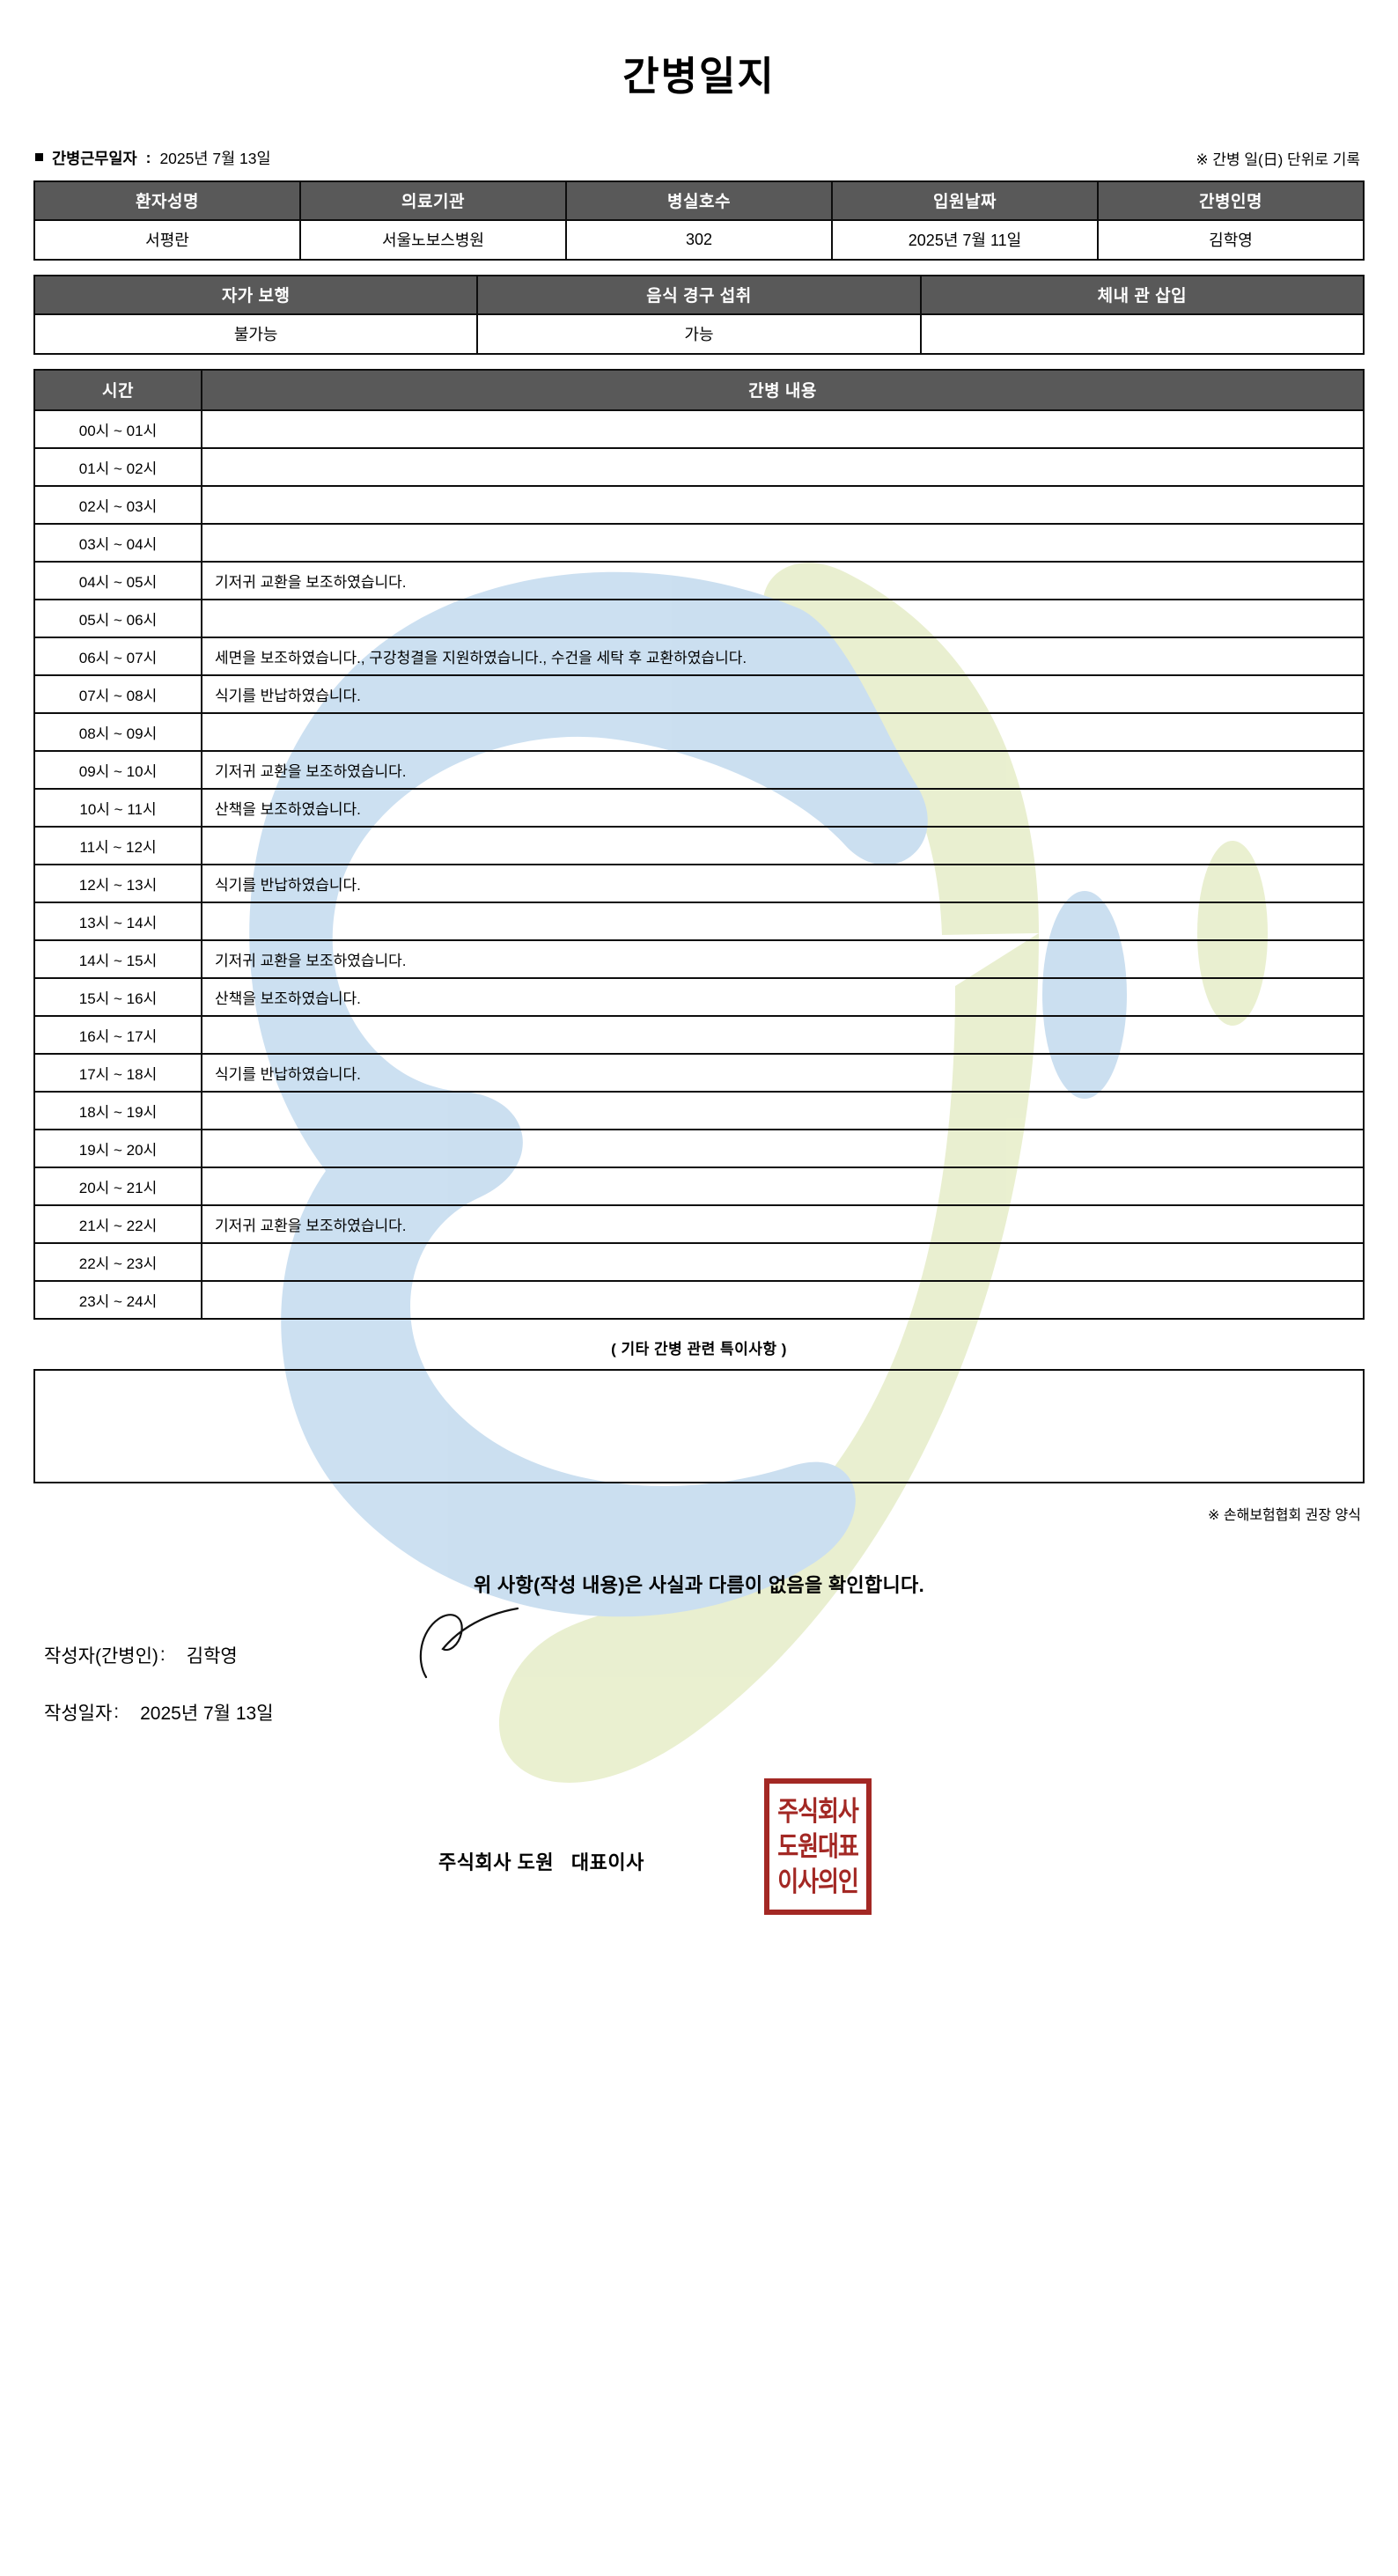 This screenshot has height=2576, width=1398. Describe the element at coordinates (117, 1072) in the screenshot. I see `time-slot-label: 17시 ~ 18시` at that location.